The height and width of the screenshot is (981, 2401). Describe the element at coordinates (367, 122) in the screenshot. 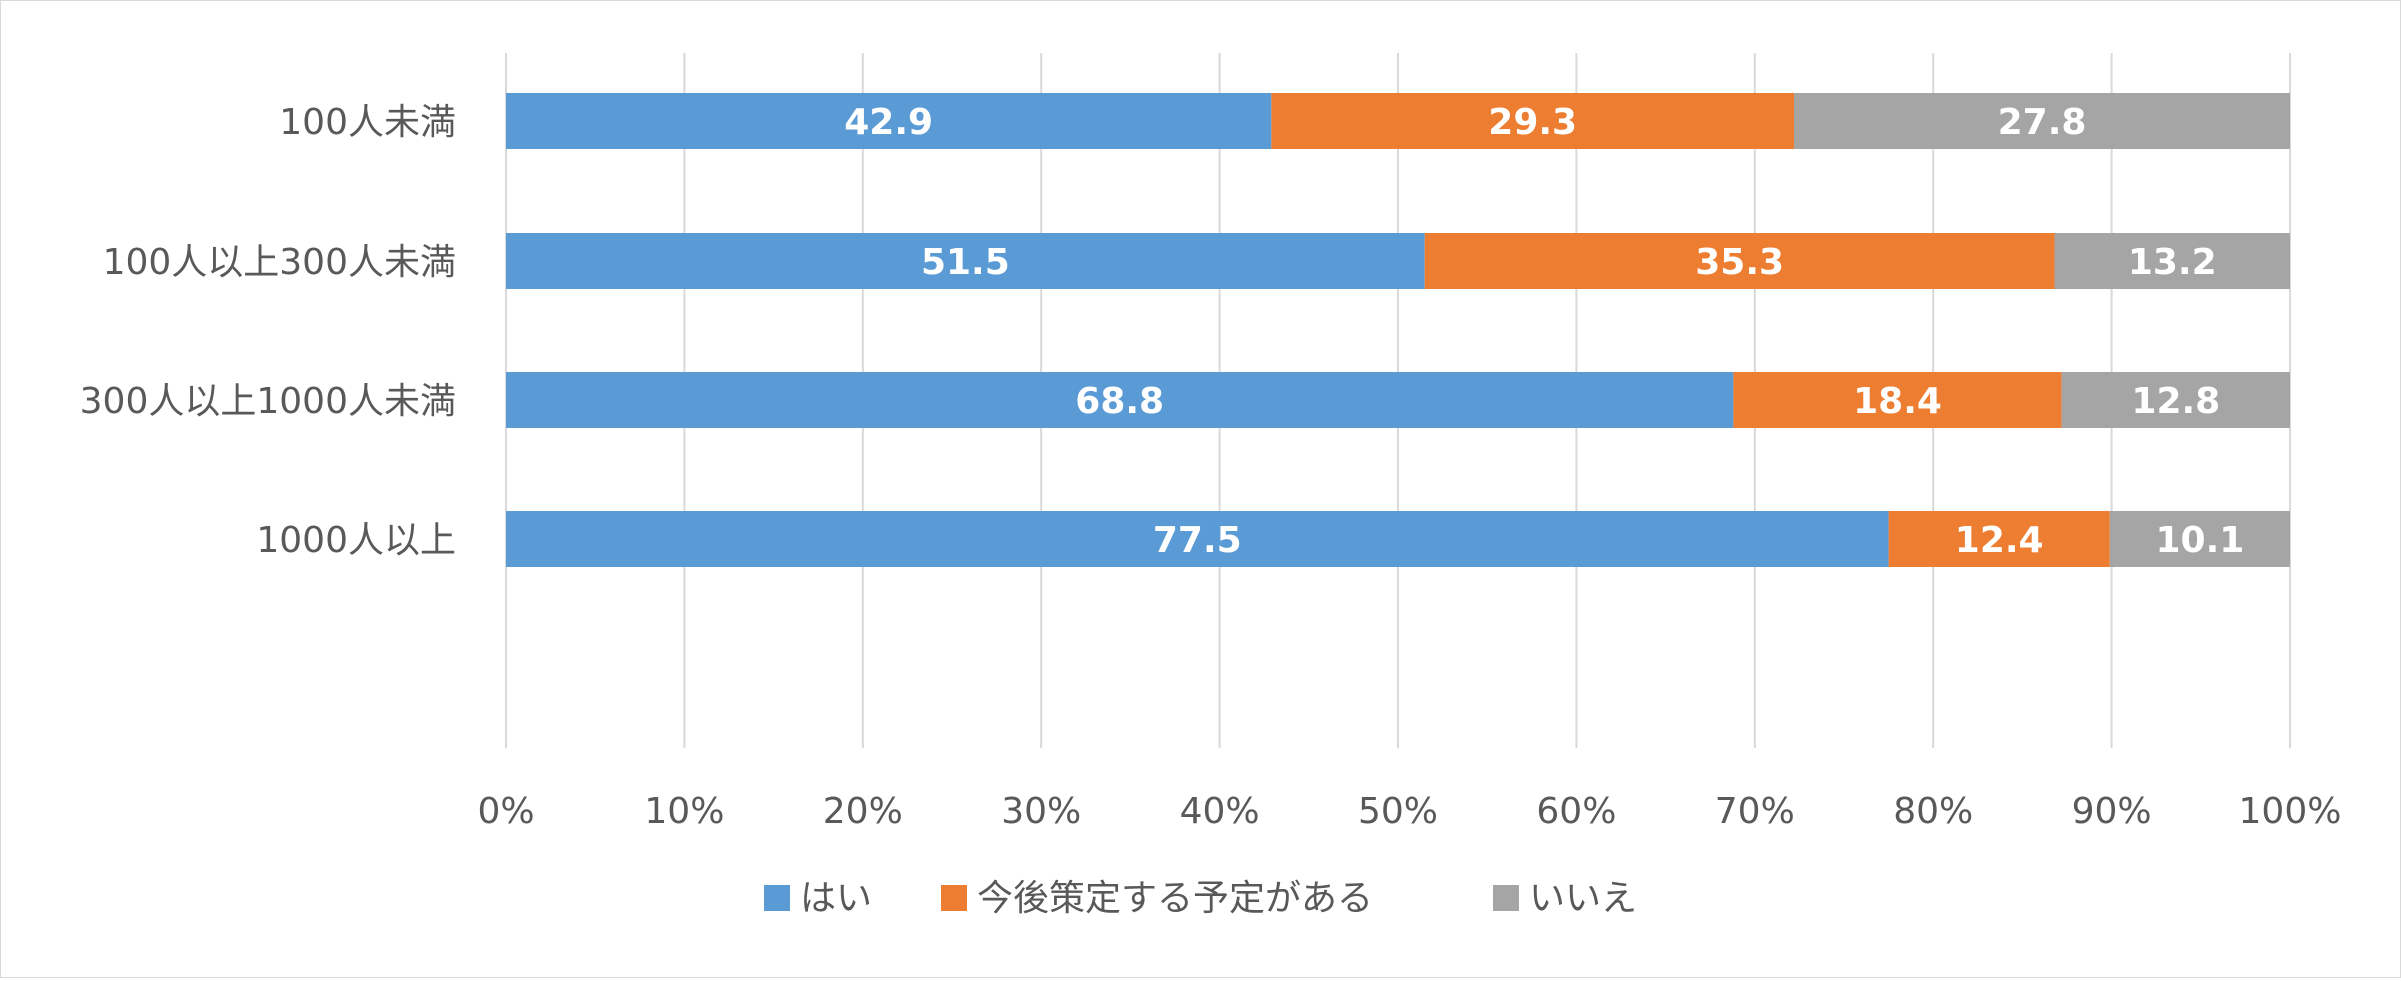

I see `category-label: 100人未満` at that location.